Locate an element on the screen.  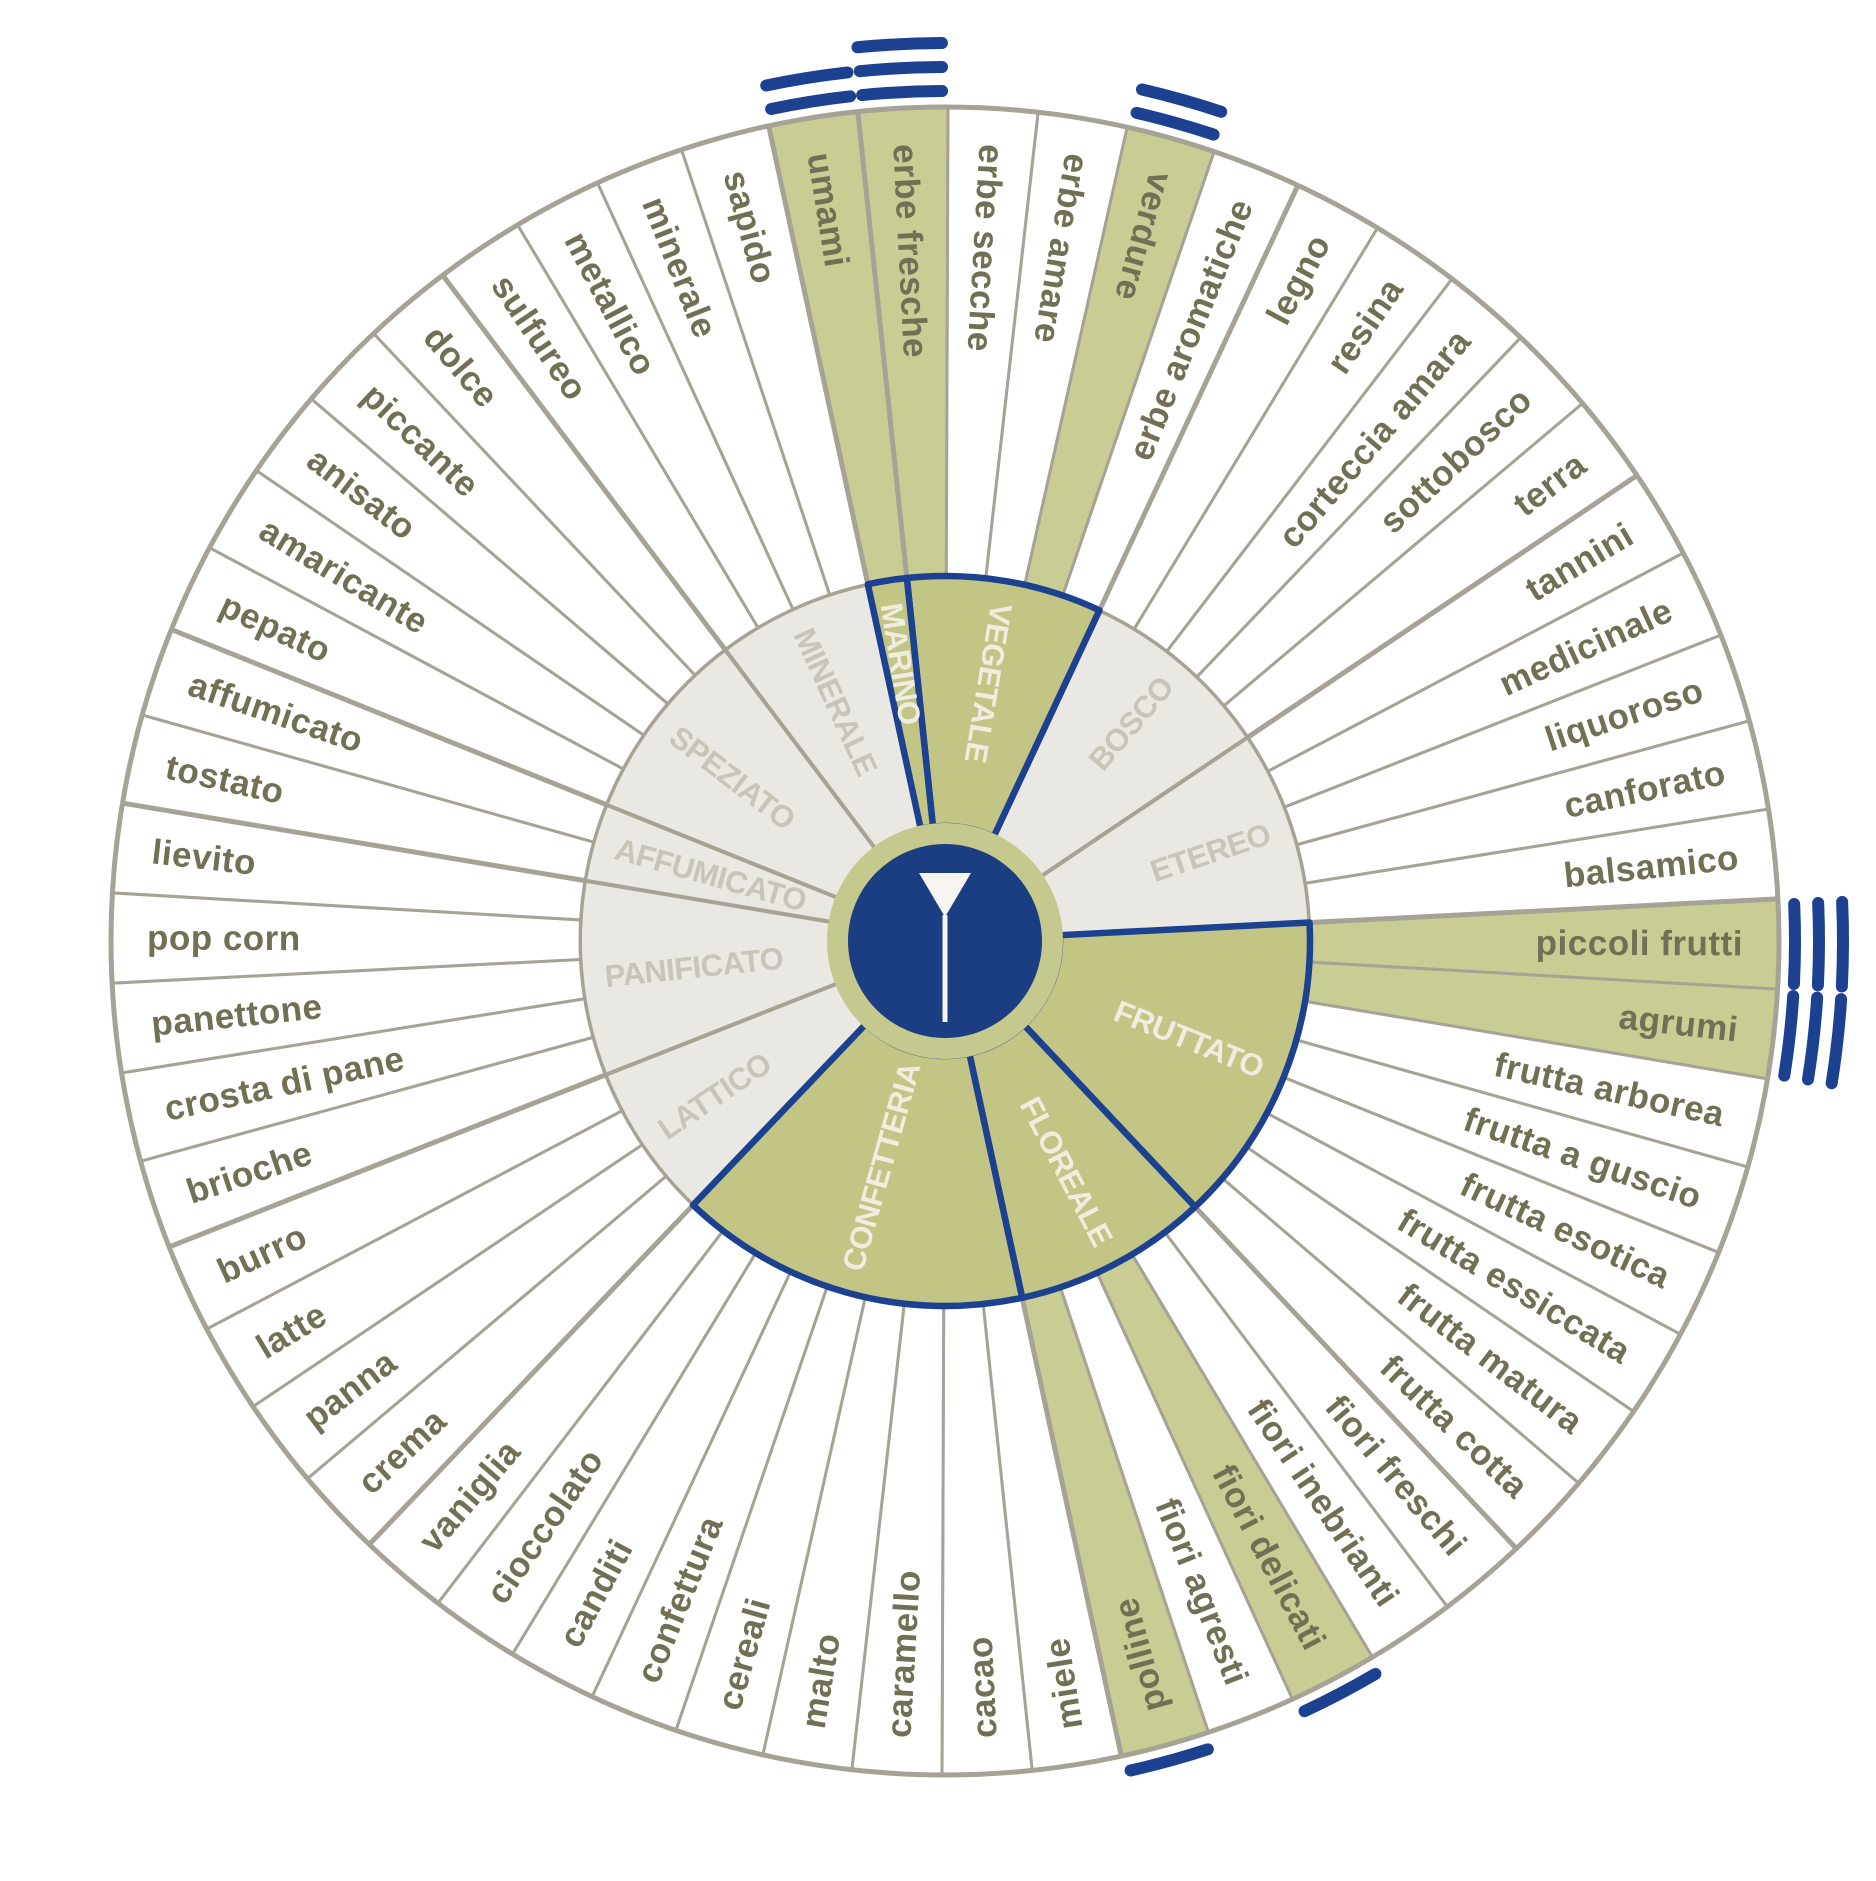
outer-label-pop-corn: pop corn is located at coordinates (224, 939).